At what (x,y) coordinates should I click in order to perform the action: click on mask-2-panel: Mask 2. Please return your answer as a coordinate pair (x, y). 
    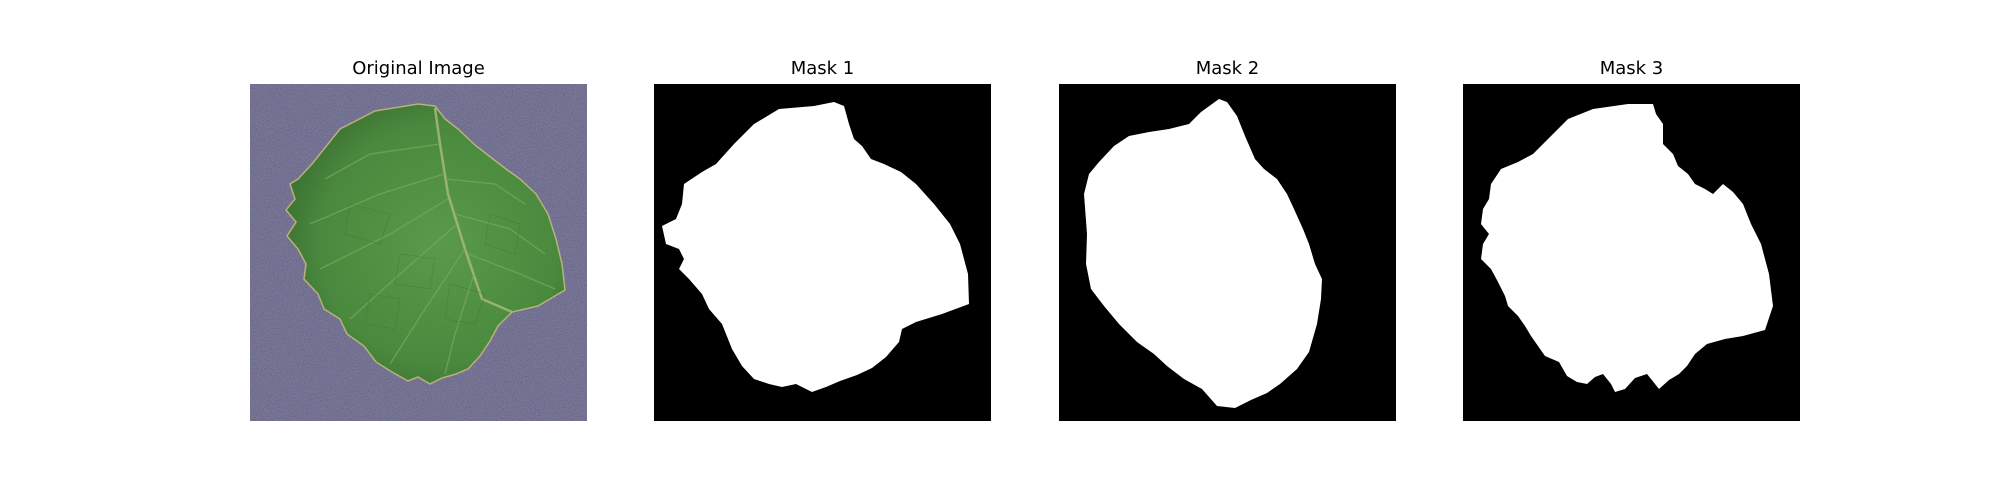
    Looking at the image, I should click on (1227, 239).